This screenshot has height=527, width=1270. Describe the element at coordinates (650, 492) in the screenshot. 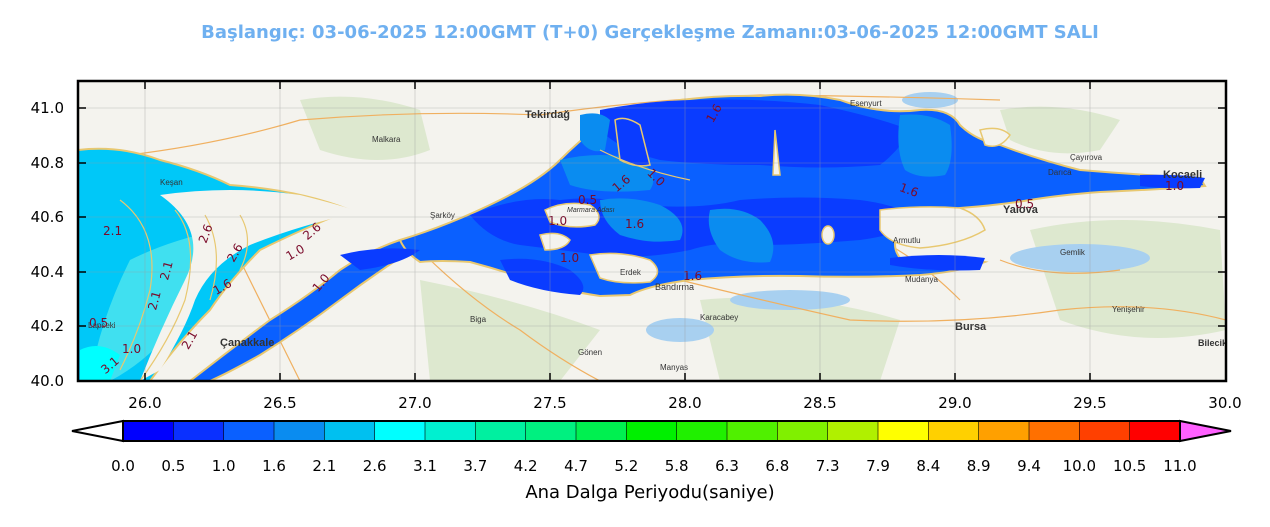

I see `colorbar-label: Ana Dalga Periyodu(saniye)` at that location.